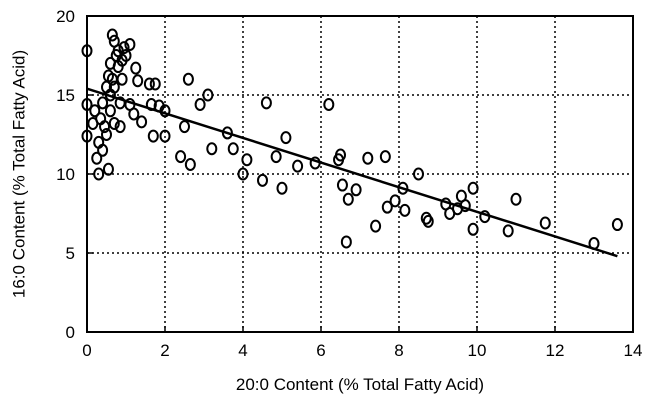 This screenshot has height=405, width=647. I want to click on y-axis-label: 16:0 Content (% Total Fatty Acid), so click(18, 174).